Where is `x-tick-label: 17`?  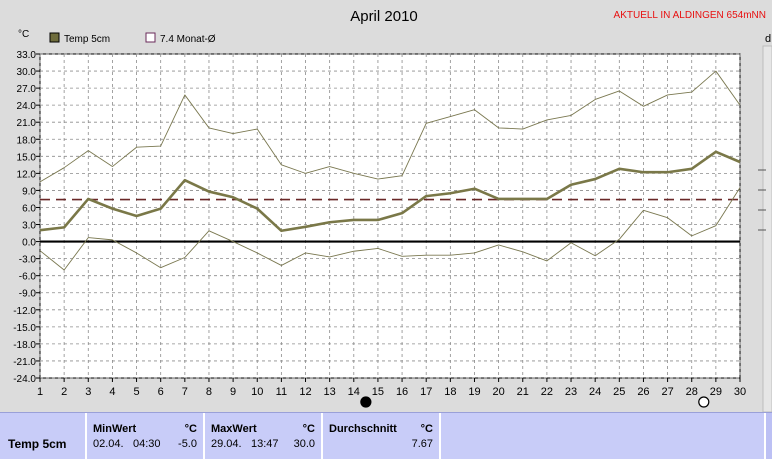
x-tick-label: 17 is located at coordinates (426, 392).